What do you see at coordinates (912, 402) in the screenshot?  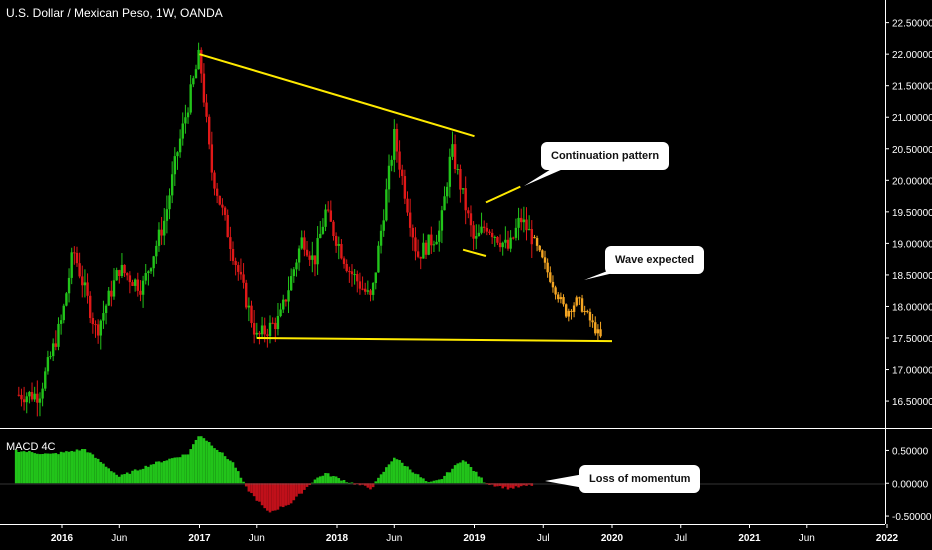 I see `price-tick-label-12: 16.50000` at bounding box center [912, 402].